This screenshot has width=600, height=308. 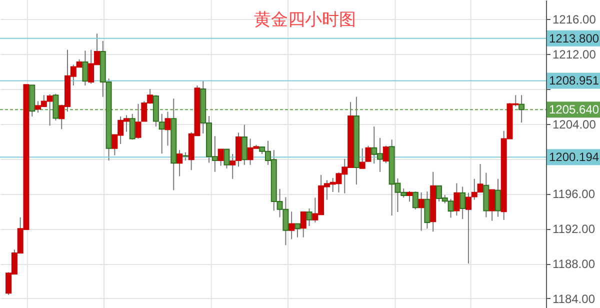 What do you see at coordinates (574, 19) in the screenshot?
I see `y-tick-label: 1216.00` at bounding box center [574, 19].